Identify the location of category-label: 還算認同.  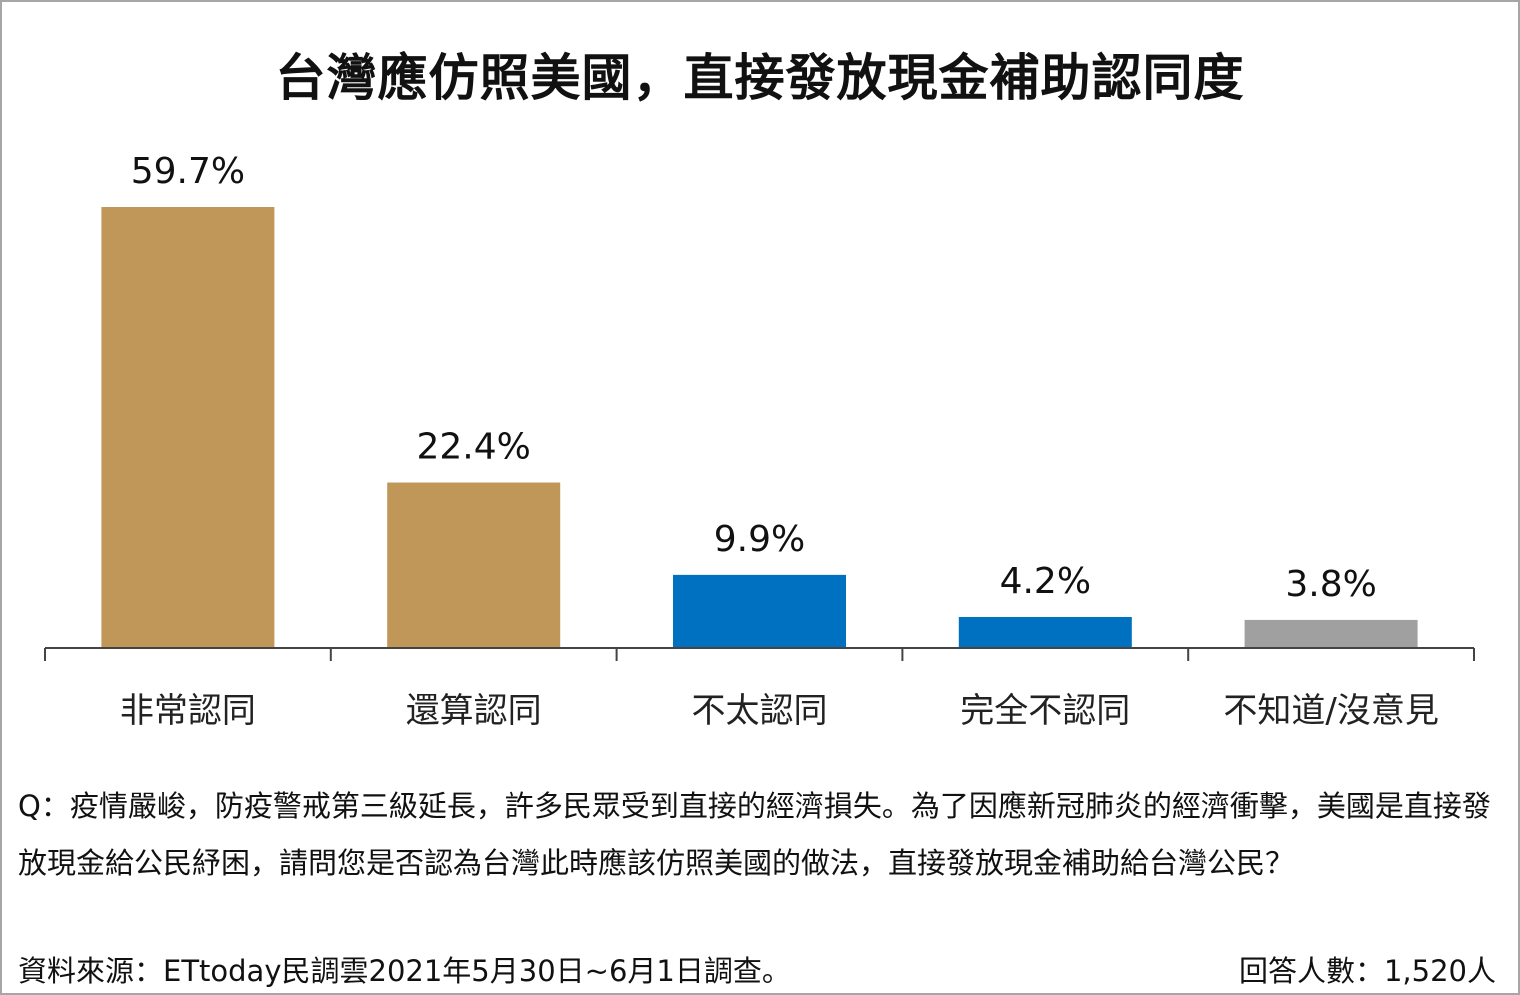
(474, 711).